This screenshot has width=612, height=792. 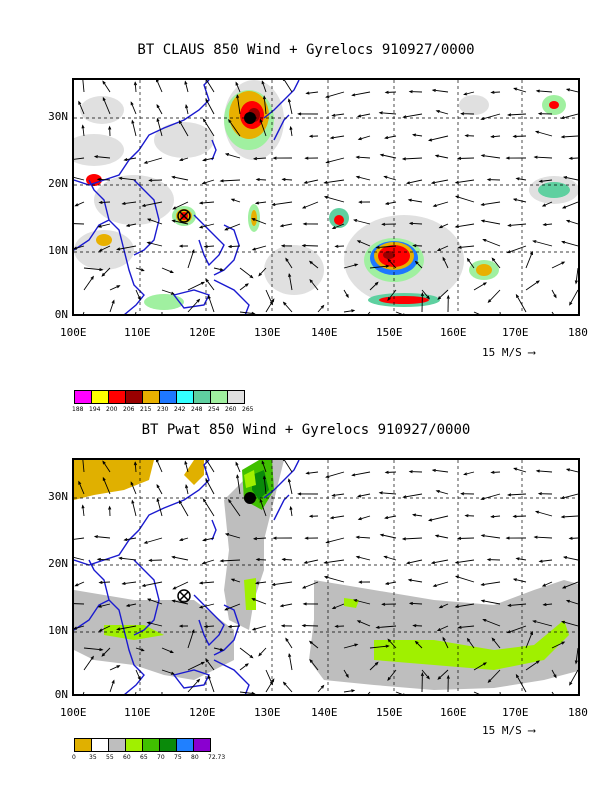 What do you see at coordinates (144, 757) in the screenshot?
I see `colorbar-label: 65` at bounding box center [144, 757].